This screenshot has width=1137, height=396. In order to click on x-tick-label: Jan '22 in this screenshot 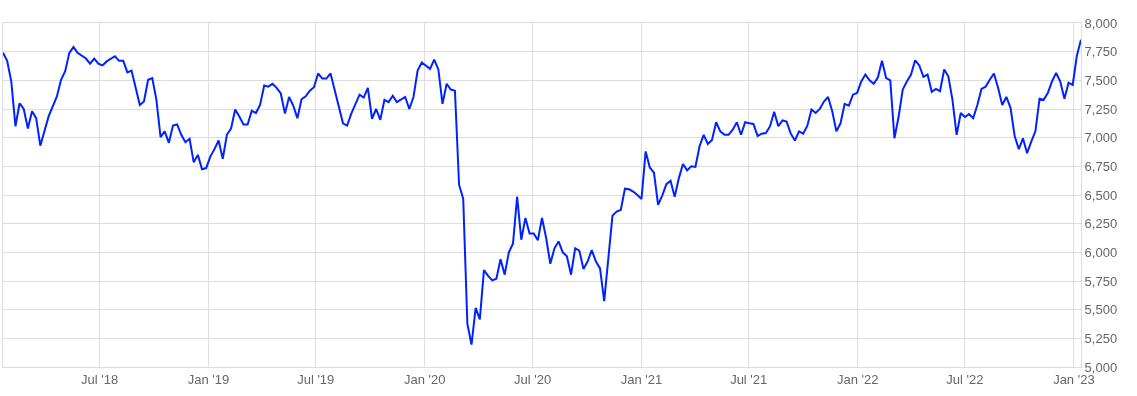, I will do `click(857, 379)`.